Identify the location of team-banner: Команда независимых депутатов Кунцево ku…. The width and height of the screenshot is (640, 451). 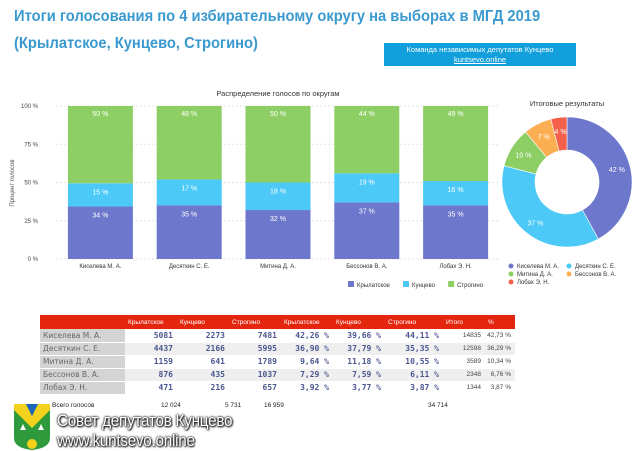
(480, 54).